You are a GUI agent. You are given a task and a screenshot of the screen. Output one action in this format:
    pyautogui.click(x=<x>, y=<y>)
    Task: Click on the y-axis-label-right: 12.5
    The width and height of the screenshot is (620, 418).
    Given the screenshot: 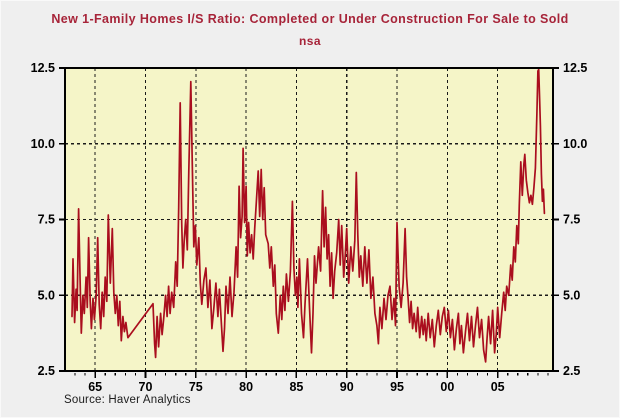 What is the action you would take?
    pyautogui.click(x=575, y=68)
    